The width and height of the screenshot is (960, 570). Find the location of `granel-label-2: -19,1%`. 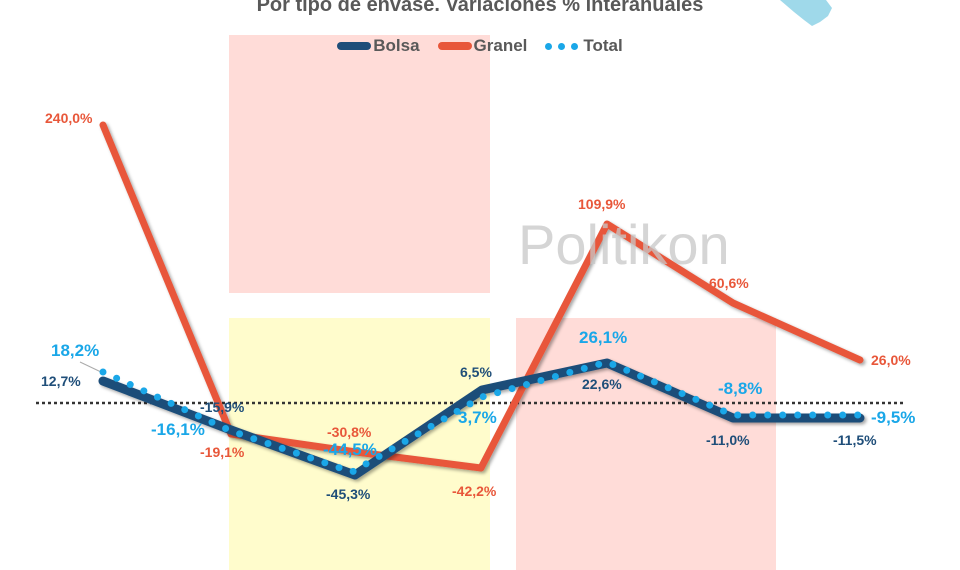

granel-label-2: -19,1% is located at coordinates (222, 452).